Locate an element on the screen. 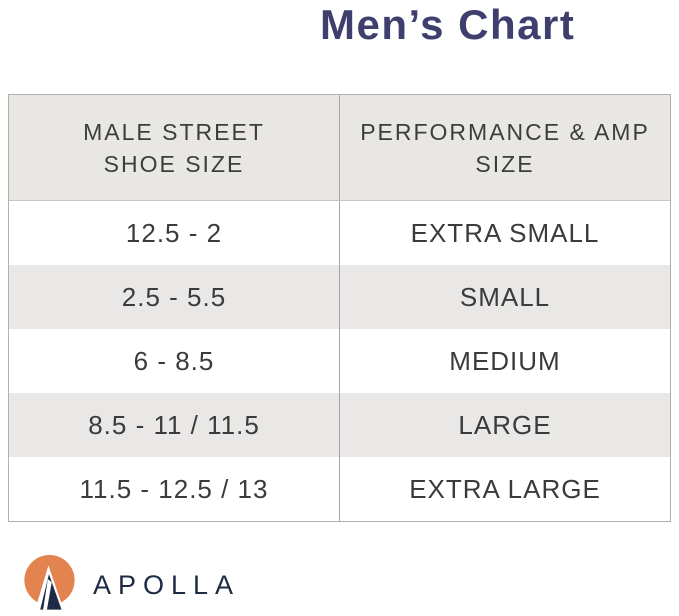 This screenshot has width=679, height=616. shoe-size-cell: 2.5 - 5.5 is located at coordinates (174, 297).